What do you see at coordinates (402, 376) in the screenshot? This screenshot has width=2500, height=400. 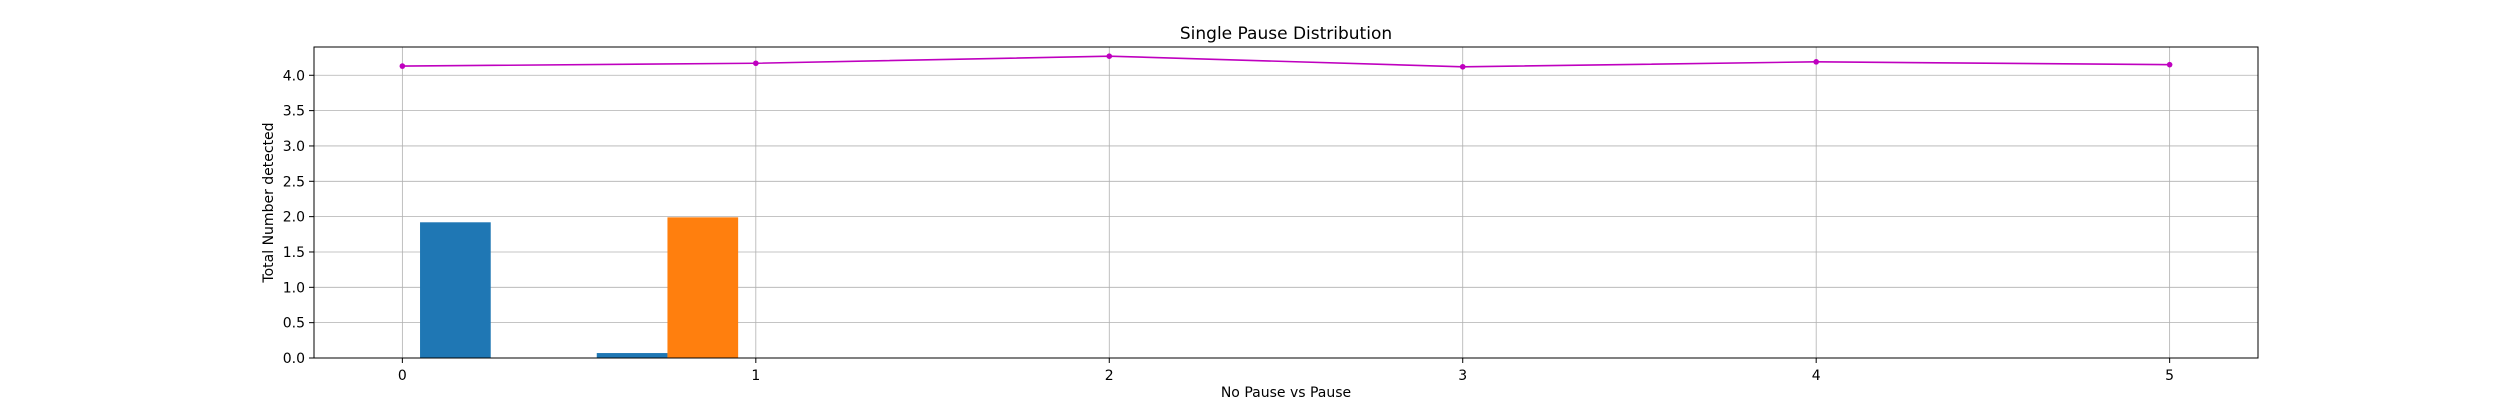 I see `x-tick-label: 0` at bounding box center [402, 376].